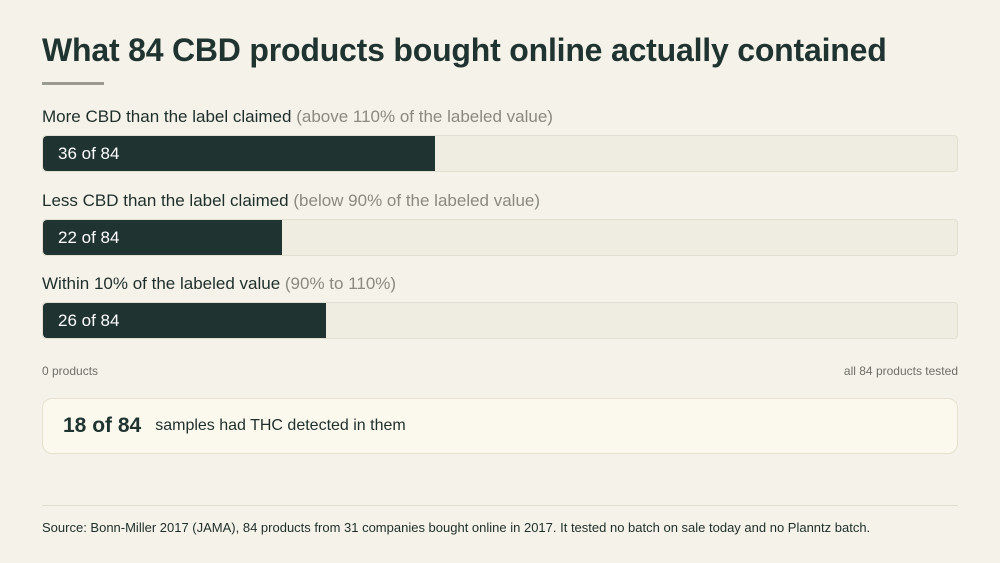 This screenshot has height=563, width=1000. What do you see at coordinates (89, 320) in the screenshot?
I see `bar-value-label: 26 of 84` at bounding box center [89, 320].